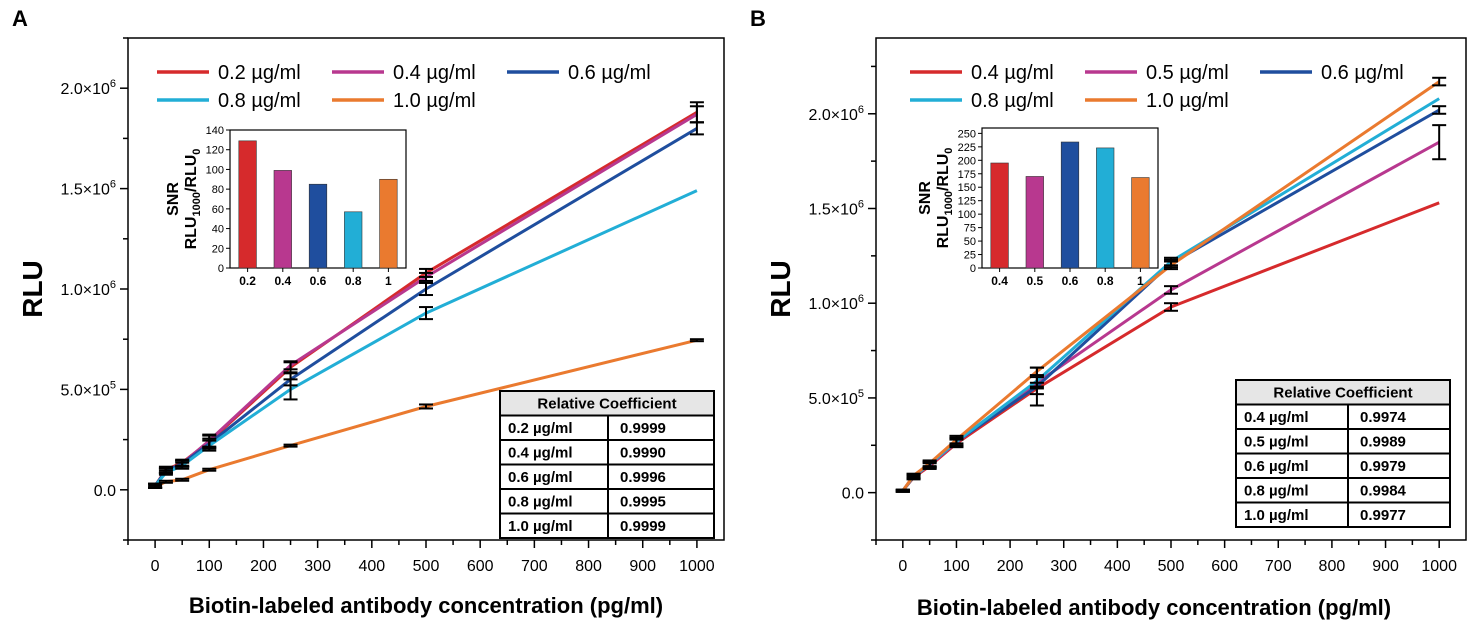 The image size is (1474, 625). I want to click on inset-y-tick-label: 175, so click(967, 175).